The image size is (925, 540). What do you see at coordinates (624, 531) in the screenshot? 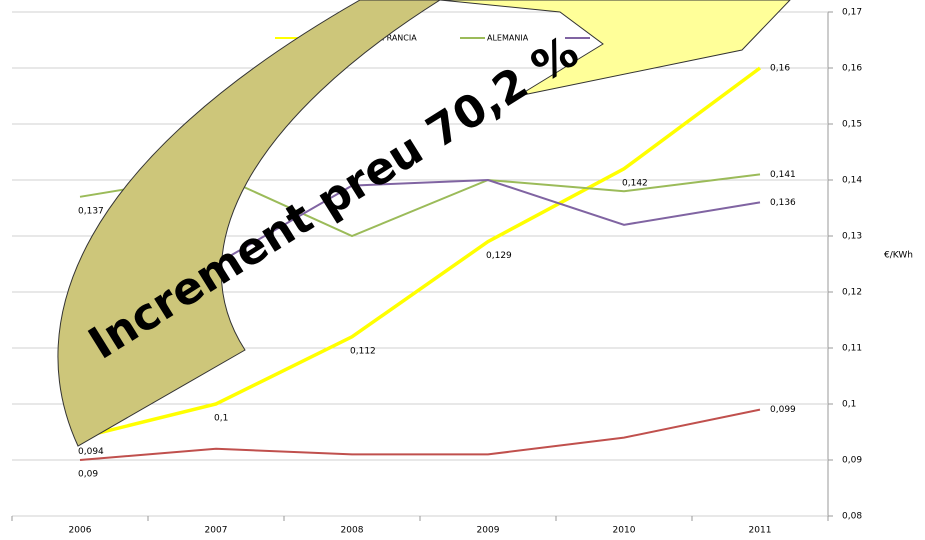
I see `x-tick-label: 2010` at bounding box center [624, 531].